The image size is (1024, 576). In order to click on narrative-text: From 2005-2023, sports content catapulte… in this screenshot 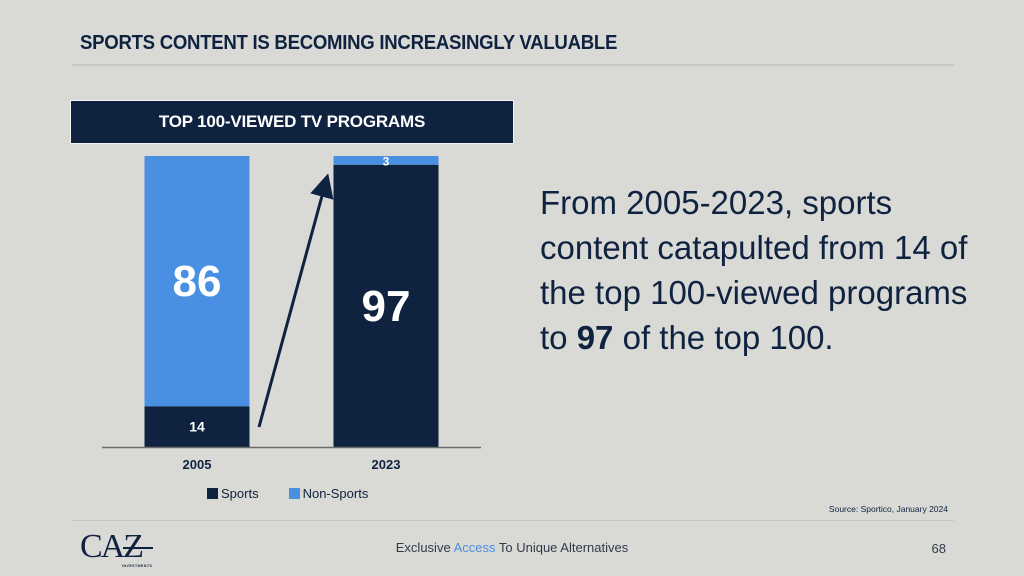, I will do `click(755, 270)`.